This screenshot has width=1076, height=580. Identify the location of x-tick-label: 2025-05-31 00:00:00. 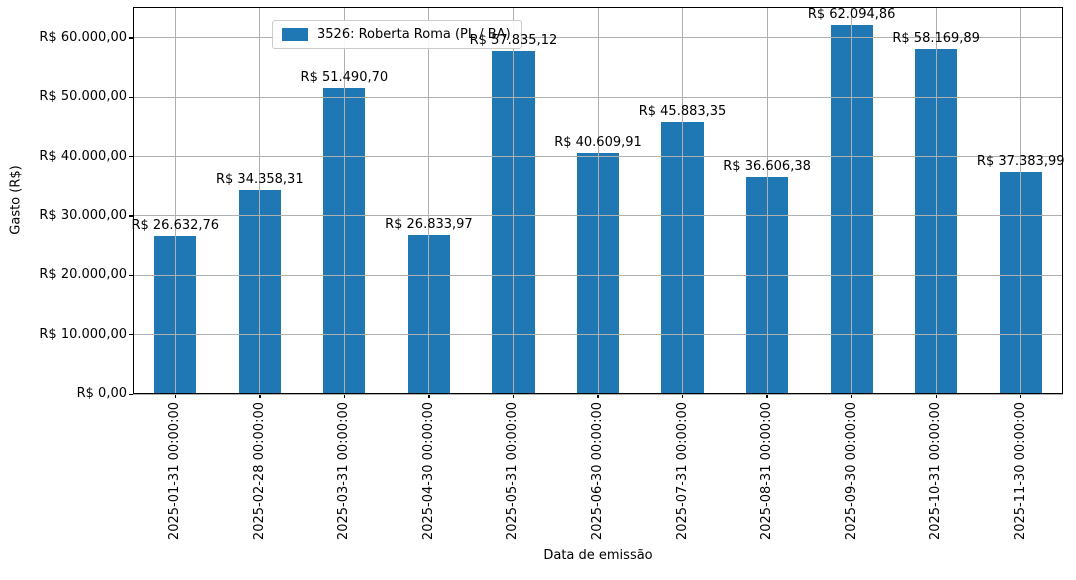
(513, 471).